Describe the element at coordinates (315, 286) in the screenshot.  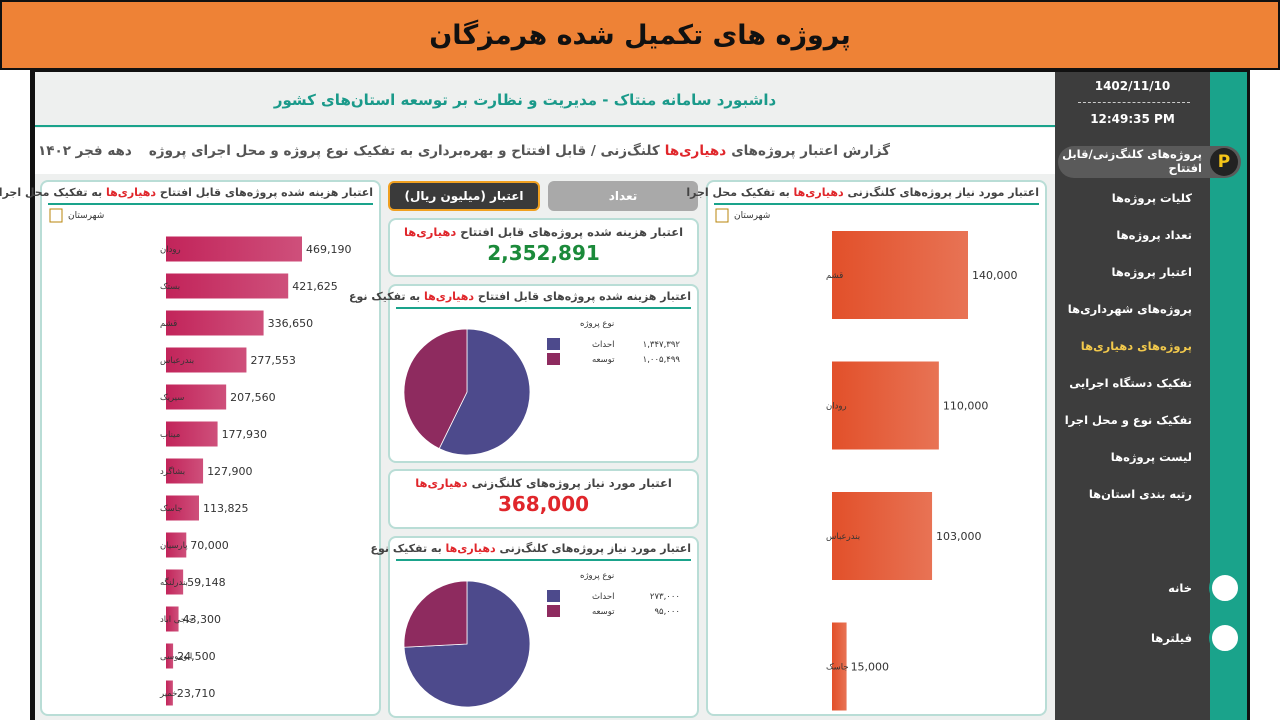
I see `value-label: 421,625` at that location.